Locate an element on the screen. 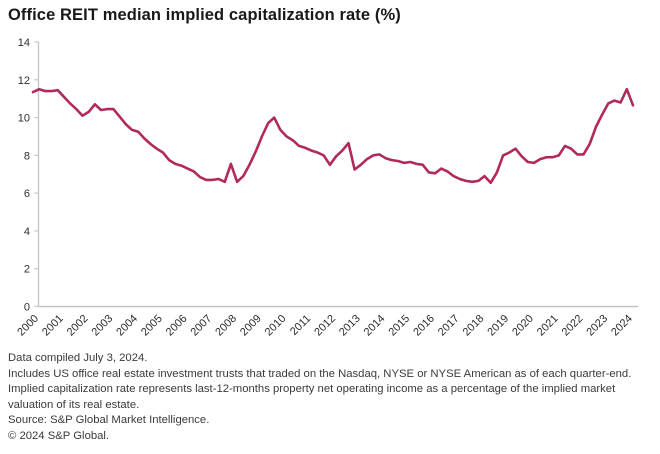 This screenshot has width=660, height=454. x-axis-tick-label: 2017 is located at coordinates (449, 326).